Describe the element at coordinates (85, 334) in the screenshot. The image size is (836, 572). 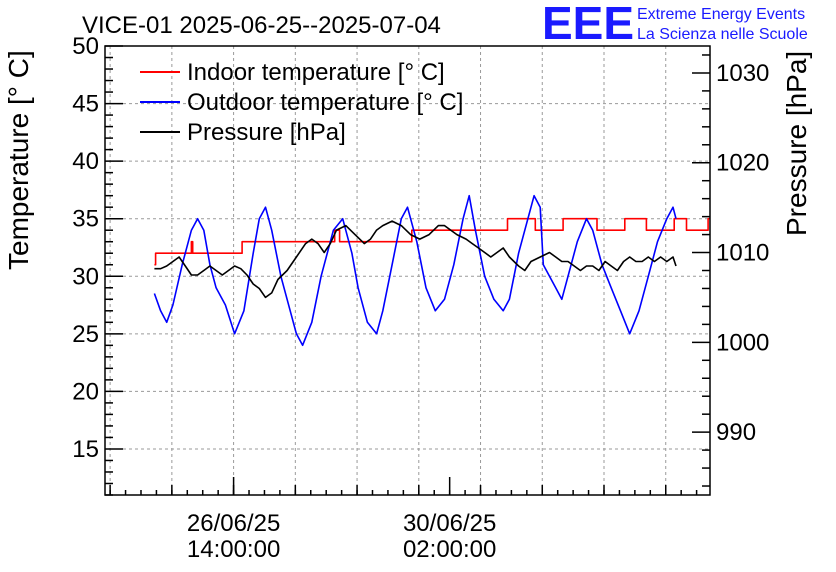
I see `y-tick-label: 25` at that location.